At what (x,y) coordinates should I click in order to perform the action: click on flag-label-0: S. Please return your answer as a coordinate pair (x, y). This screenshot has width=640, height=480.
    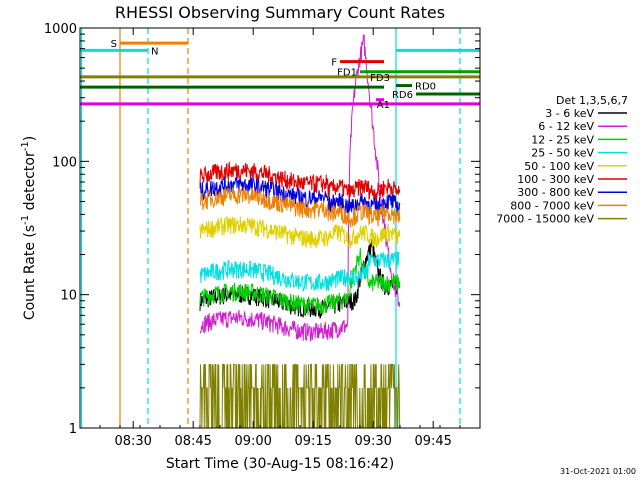
    Looking at the image, I should click on (114, 44).